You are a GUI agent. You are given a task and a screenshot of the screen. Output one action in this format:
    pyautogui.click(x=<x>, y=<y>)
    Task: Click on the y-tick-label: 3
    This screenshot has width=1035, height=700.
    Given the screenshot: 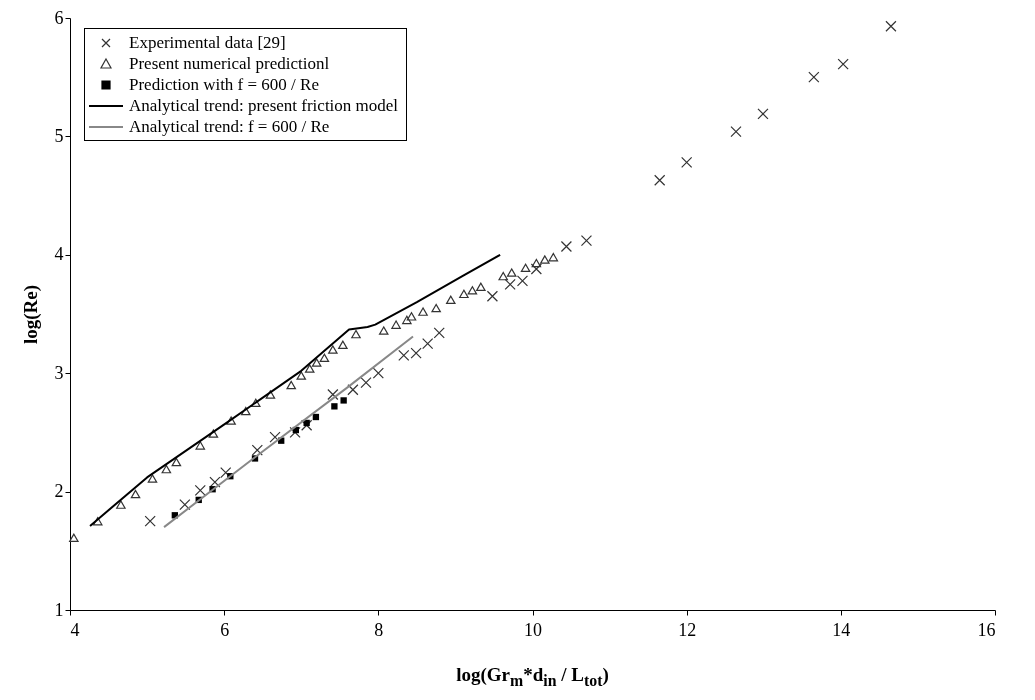 What is the action you would take?
    pyautogui.click(x=59, y=372)
    